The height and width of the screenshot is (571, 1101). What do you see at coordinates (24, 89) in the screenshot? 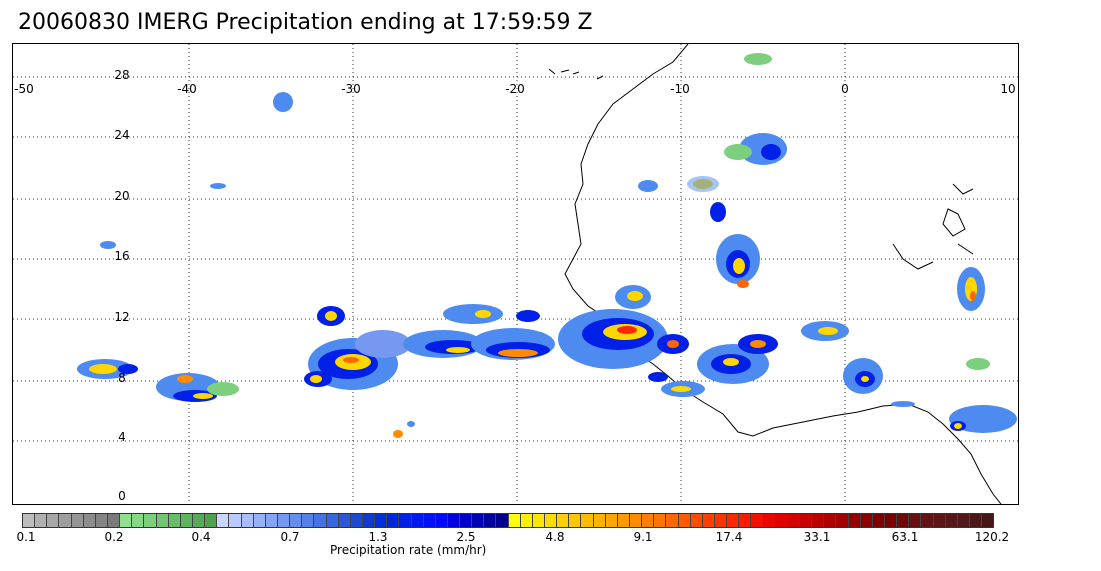
I see `lon-label-w50: -50` at bounding box center [24, 89].